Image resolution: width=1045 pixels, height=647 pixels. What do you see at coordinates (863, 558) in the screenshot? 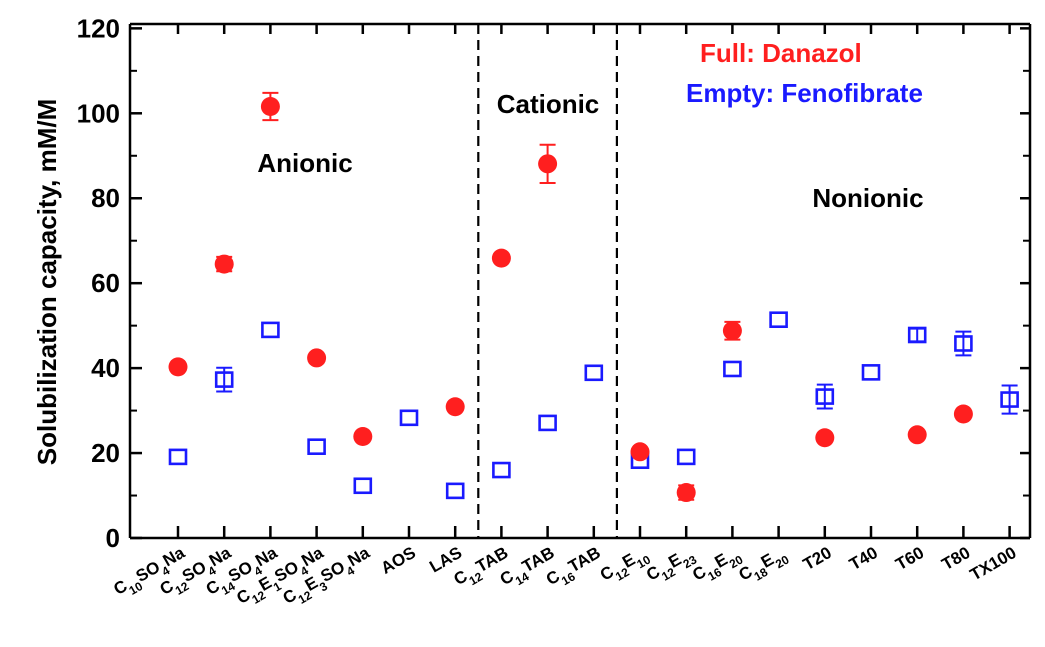
I see `x-tick-label: T40` at bounding box center [863, 558].